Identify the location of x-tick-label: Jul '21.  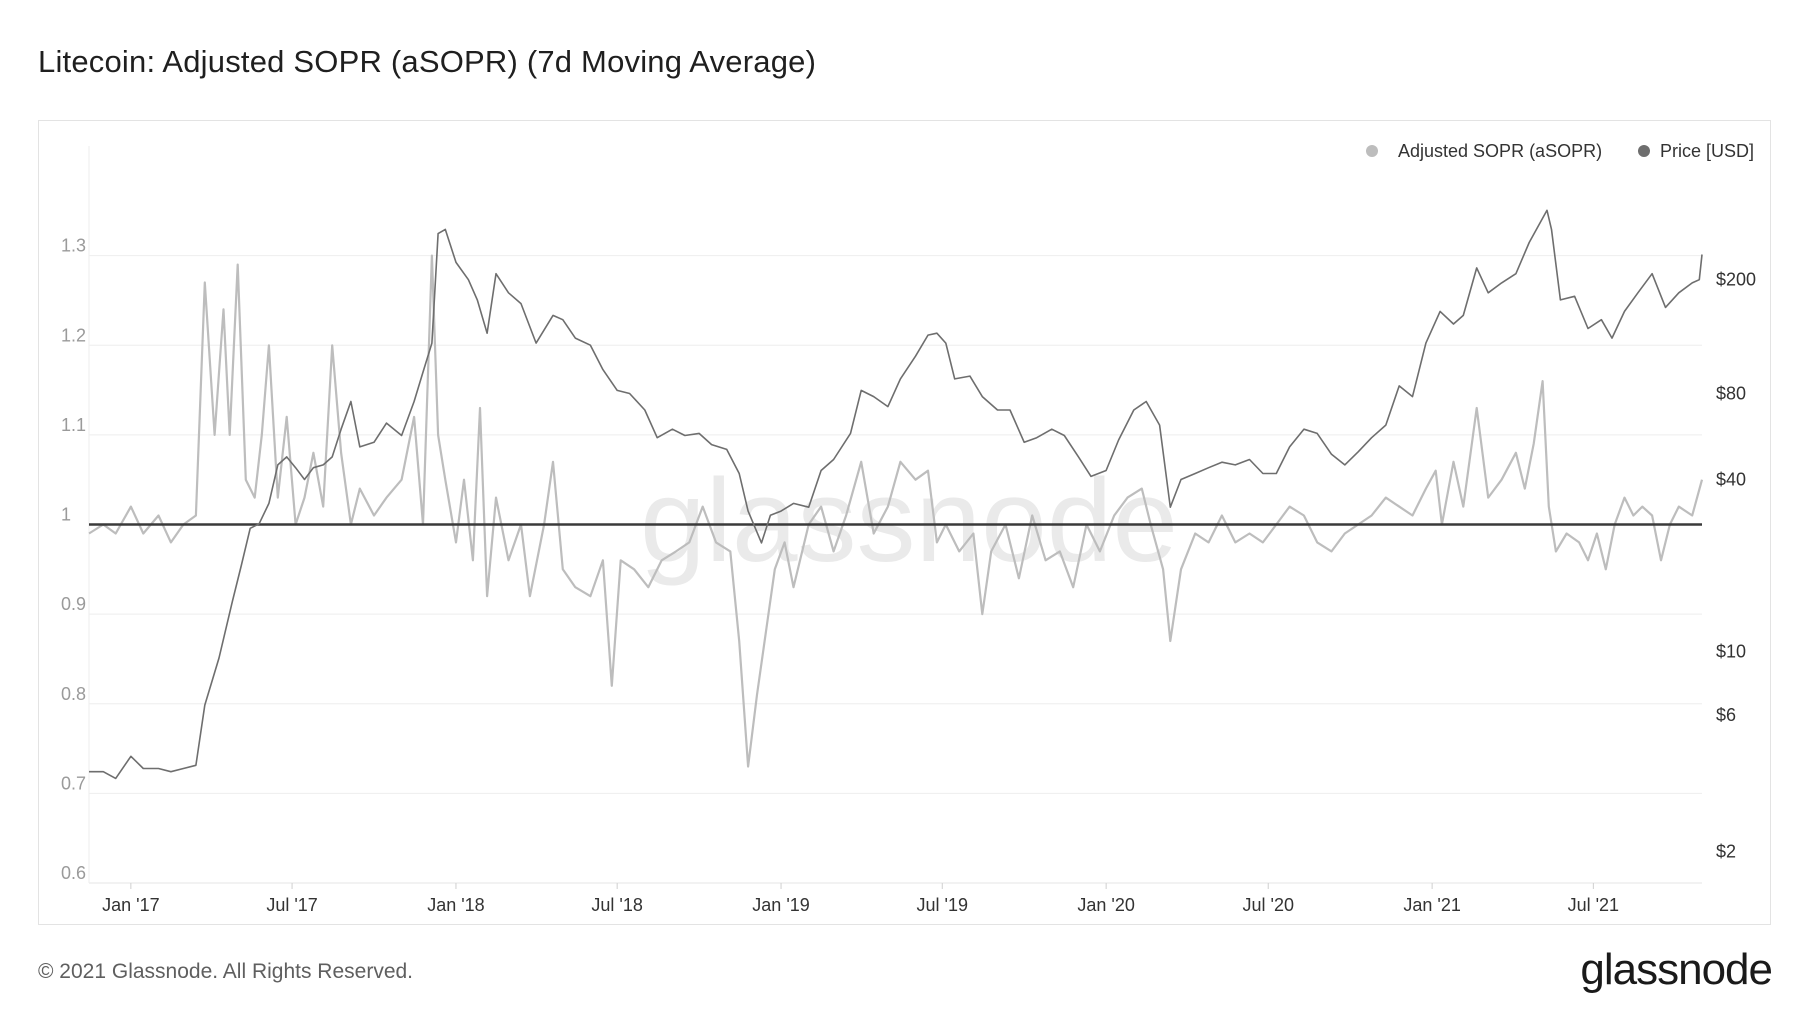
(1593, 905).